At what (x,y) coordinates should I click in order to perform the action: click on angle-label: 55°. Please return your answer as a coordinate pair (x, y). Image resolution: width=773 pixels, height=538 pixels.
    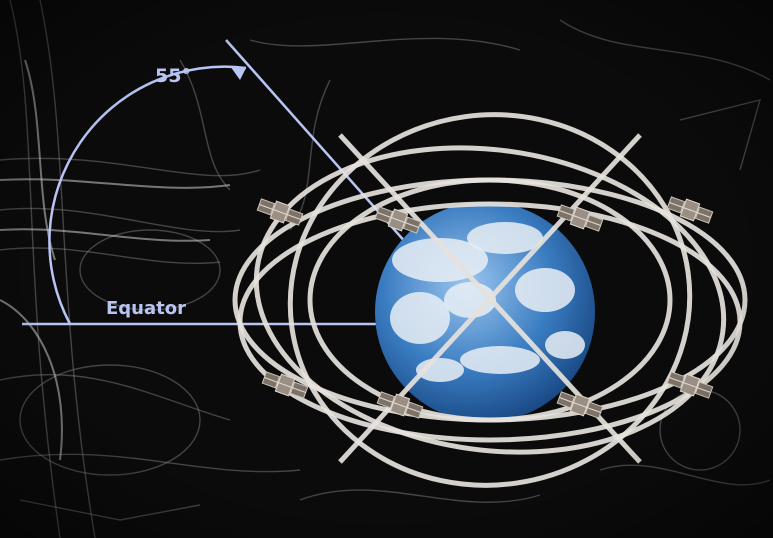
    Looking at the image, I should click on (173, 76).